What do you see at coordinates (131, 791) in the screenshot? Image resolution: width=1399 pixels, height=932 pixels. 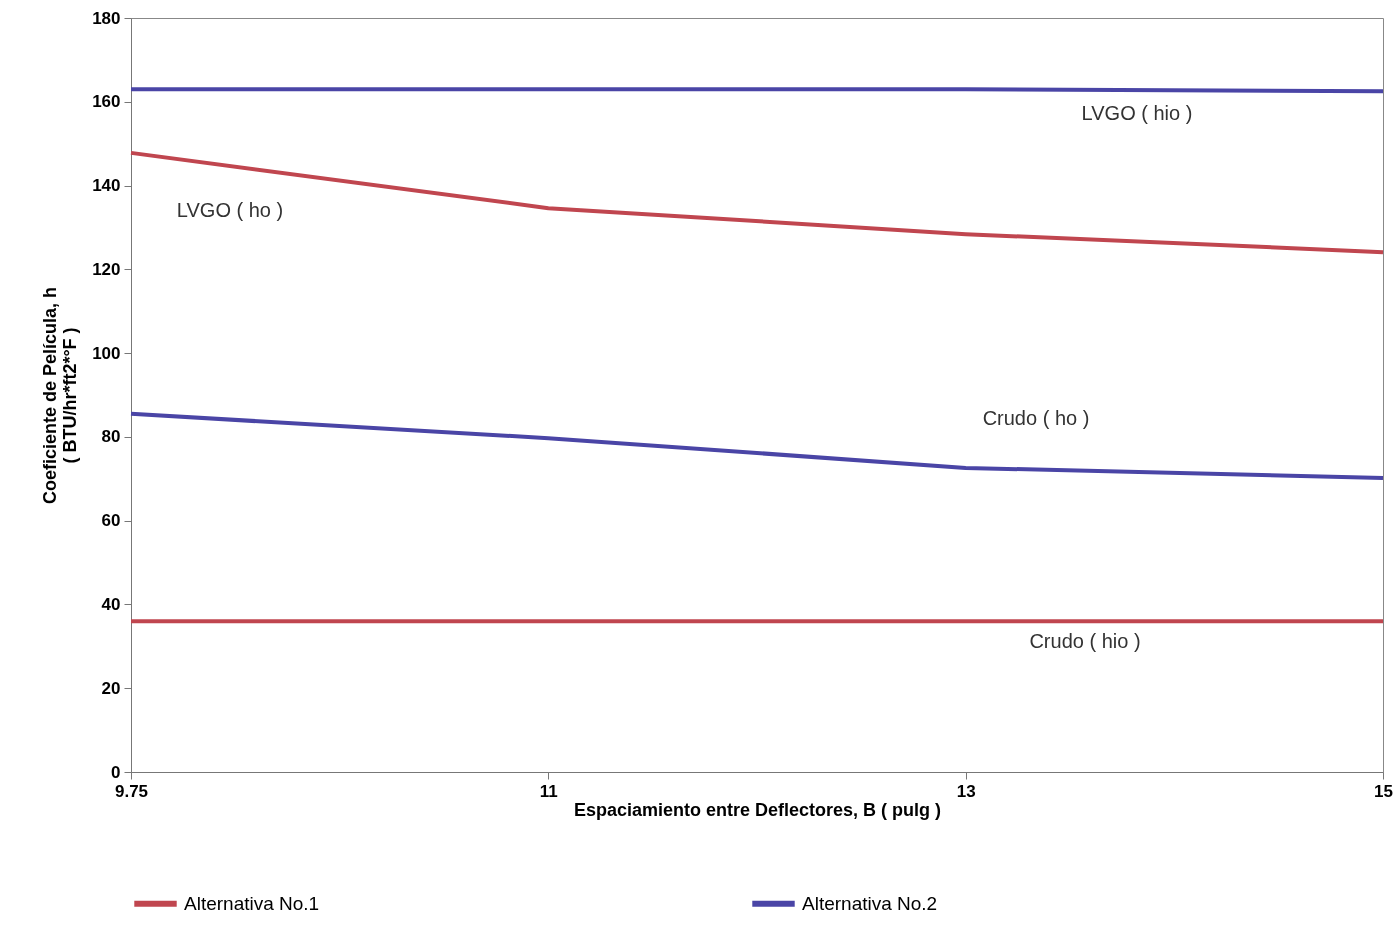 I see `x-tick-label: 9.75` at bounding box center [131, 791].